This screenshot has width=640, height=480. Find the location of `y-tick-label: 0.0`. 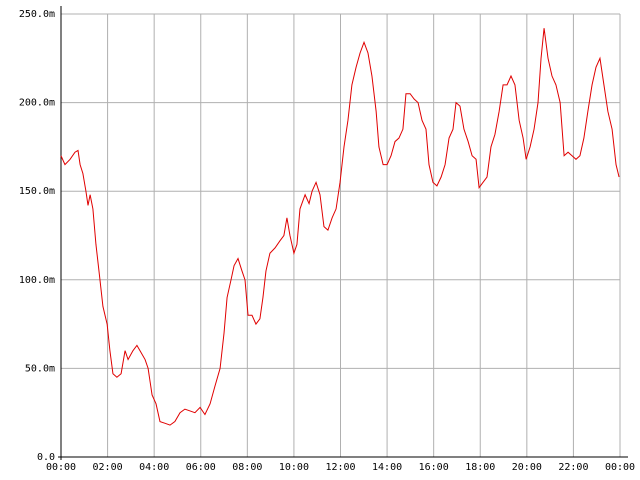

y-tick-label: 0.0 is located at coordinates (46, 457).